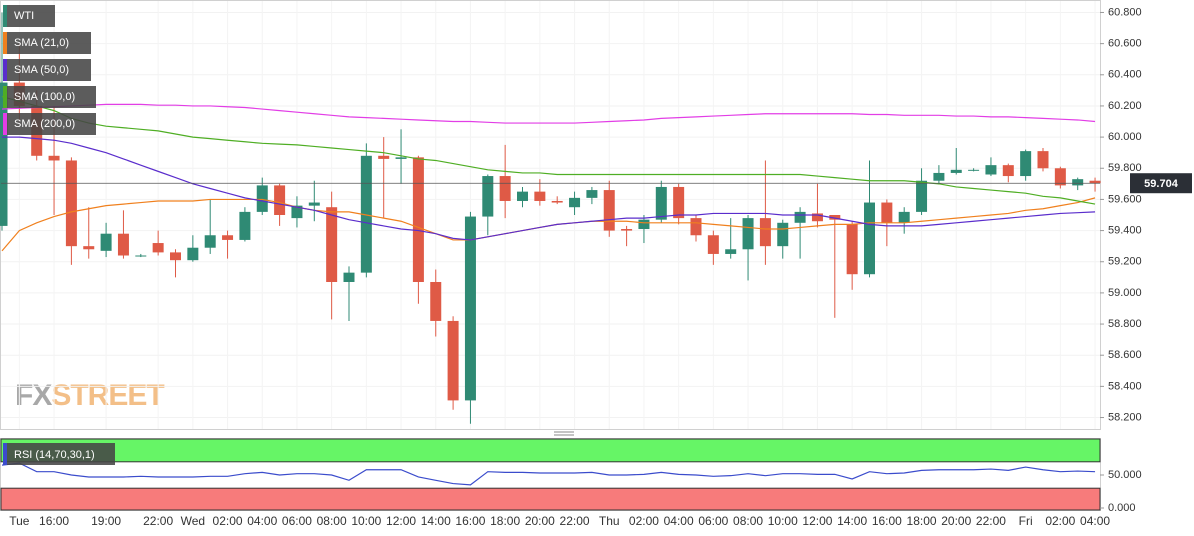 Image resolution: width=1194 pixels, height=536 pixels. Describe the element at coordinates (1125, 44) in the screenshot. I see `y-tick-label: 60.600` at that location.